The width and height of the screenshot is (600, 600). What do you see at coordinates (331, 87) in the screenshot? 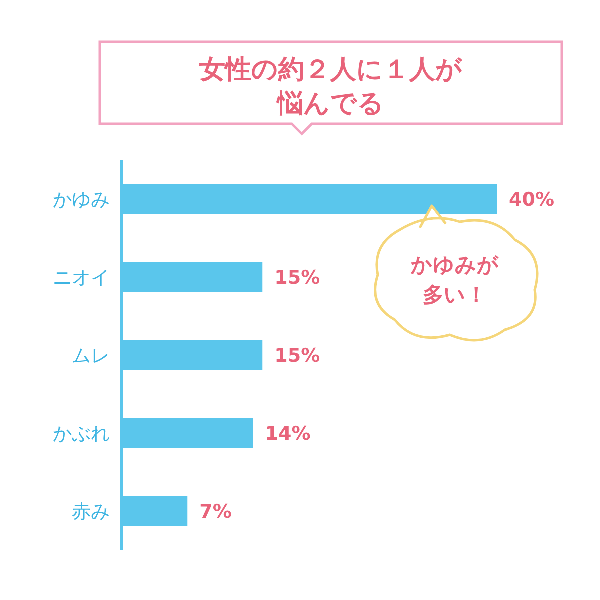
I see `title: 女性の約２人に１人が悩んでる` at bounding box center [331, 87].